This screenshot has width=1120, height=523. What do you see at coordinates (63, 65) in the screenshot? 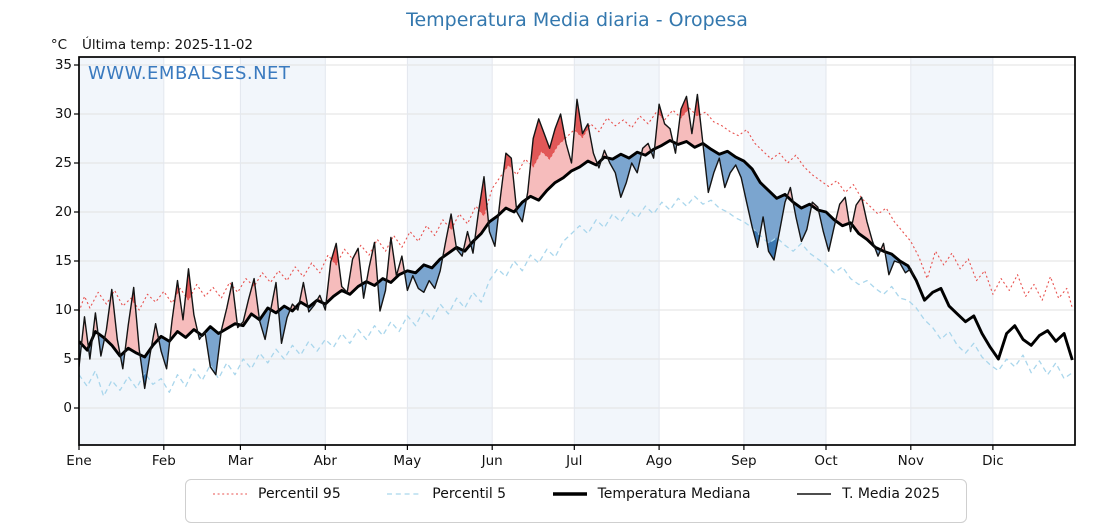
I see `y-tick-label: 35` at bounding box center [63, 65].